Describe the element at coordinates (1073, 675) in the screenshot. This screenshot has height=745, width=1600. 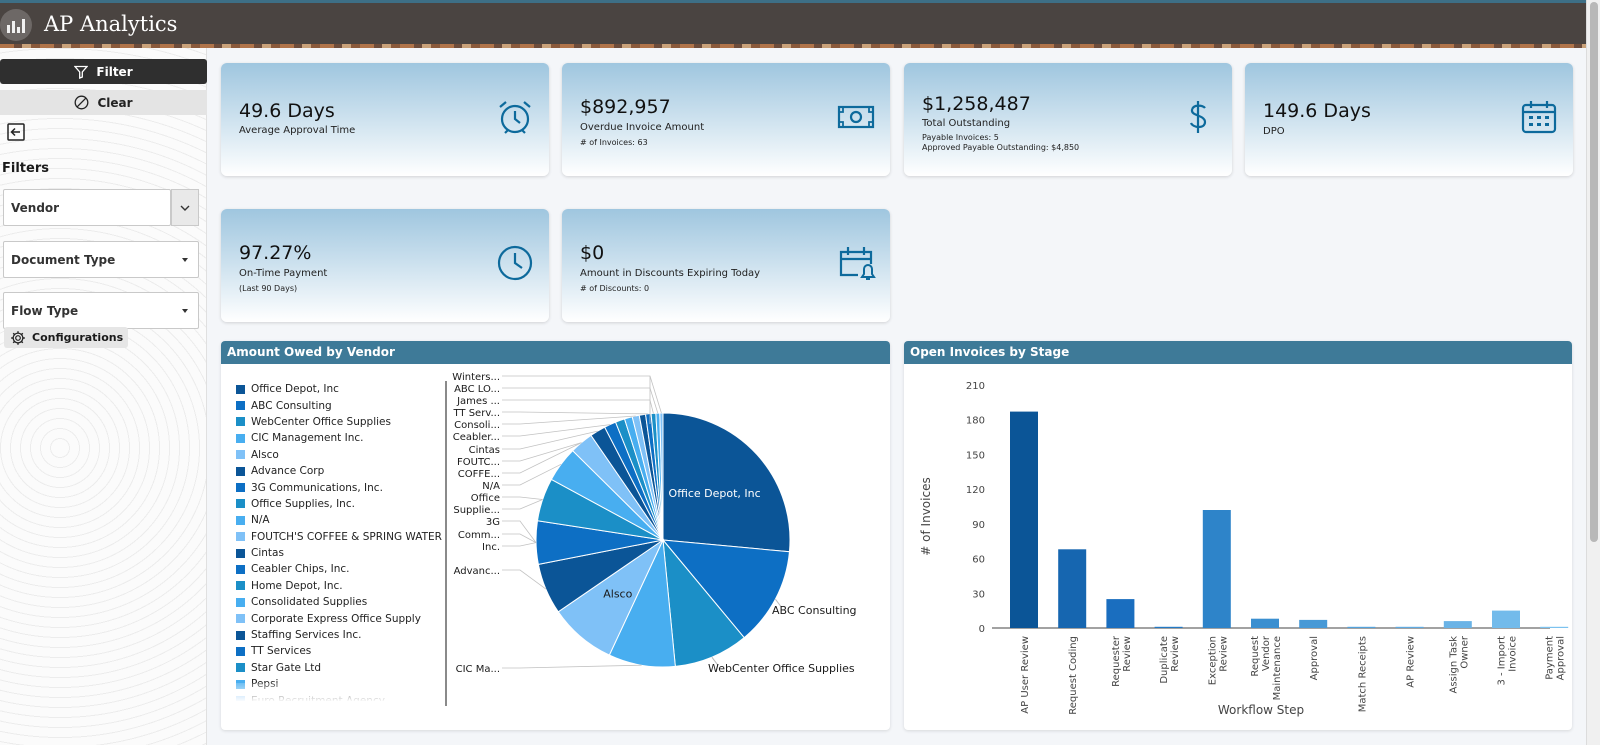
I see `x-tick-label-group: Request Coding` at that location.